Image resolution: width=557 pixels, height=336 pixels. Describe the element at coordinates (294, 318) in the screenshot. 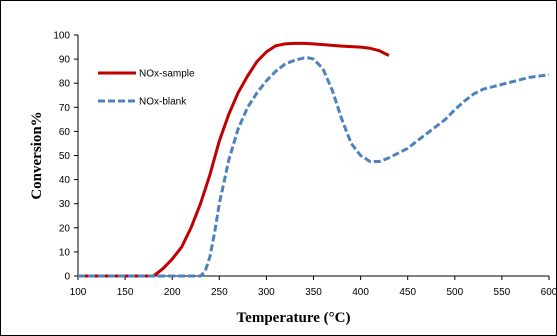

I see `x-axis-title: Temperature (°C)` at that location.